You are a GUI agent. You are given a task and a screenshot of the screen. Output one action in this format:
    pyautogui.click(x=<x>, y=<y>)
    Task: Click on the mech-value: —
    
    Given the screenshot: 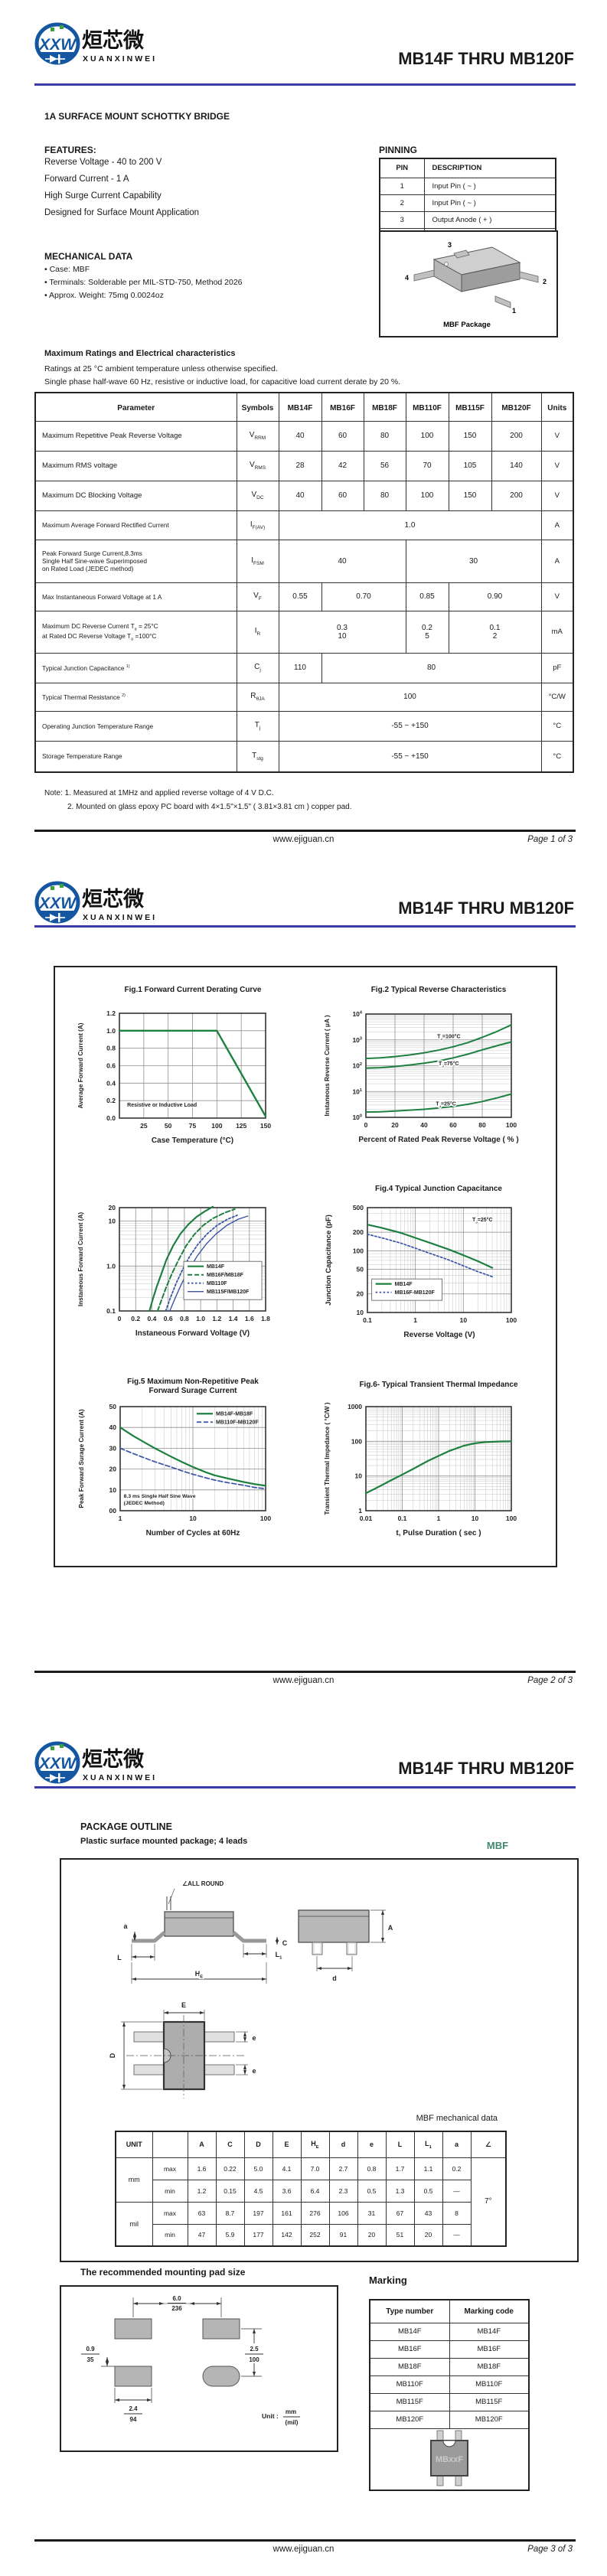 What is the action you would take?
    pyautogui.click(x=457, y=2191)
    